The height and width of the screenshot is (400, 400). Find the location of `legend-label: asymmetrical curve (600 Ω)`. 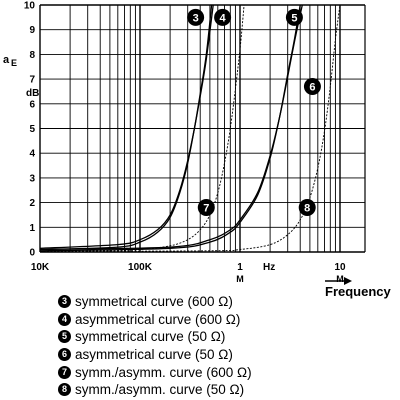

legend-label: asymmetrical curve (600 Ω) is located at coordinates (158, 319).